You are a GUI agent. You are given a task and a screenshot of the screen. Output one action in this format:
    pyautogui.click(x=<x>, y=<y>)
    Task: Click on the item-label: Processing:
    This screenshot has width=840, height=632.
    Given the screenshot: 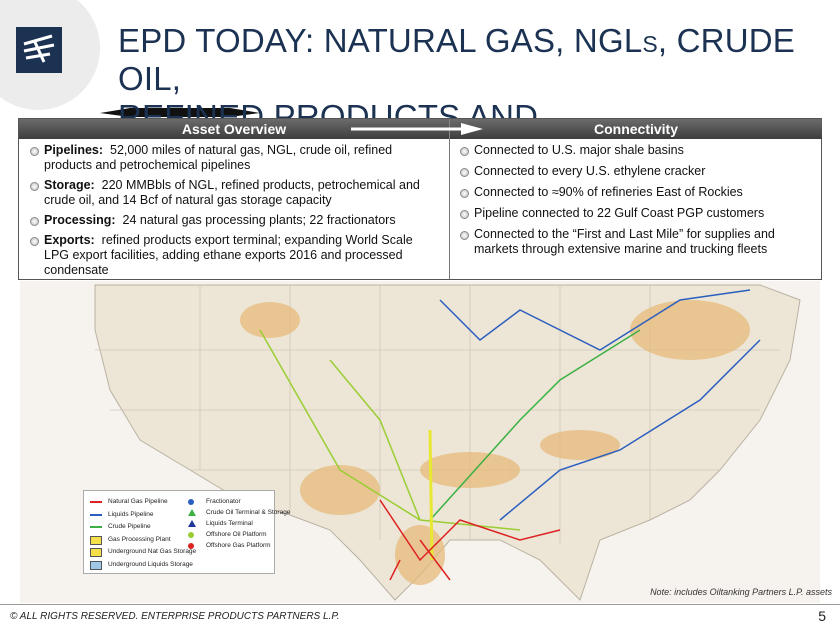 What is the action you would take?
    pyautogui.click(x=80, y=220)
    